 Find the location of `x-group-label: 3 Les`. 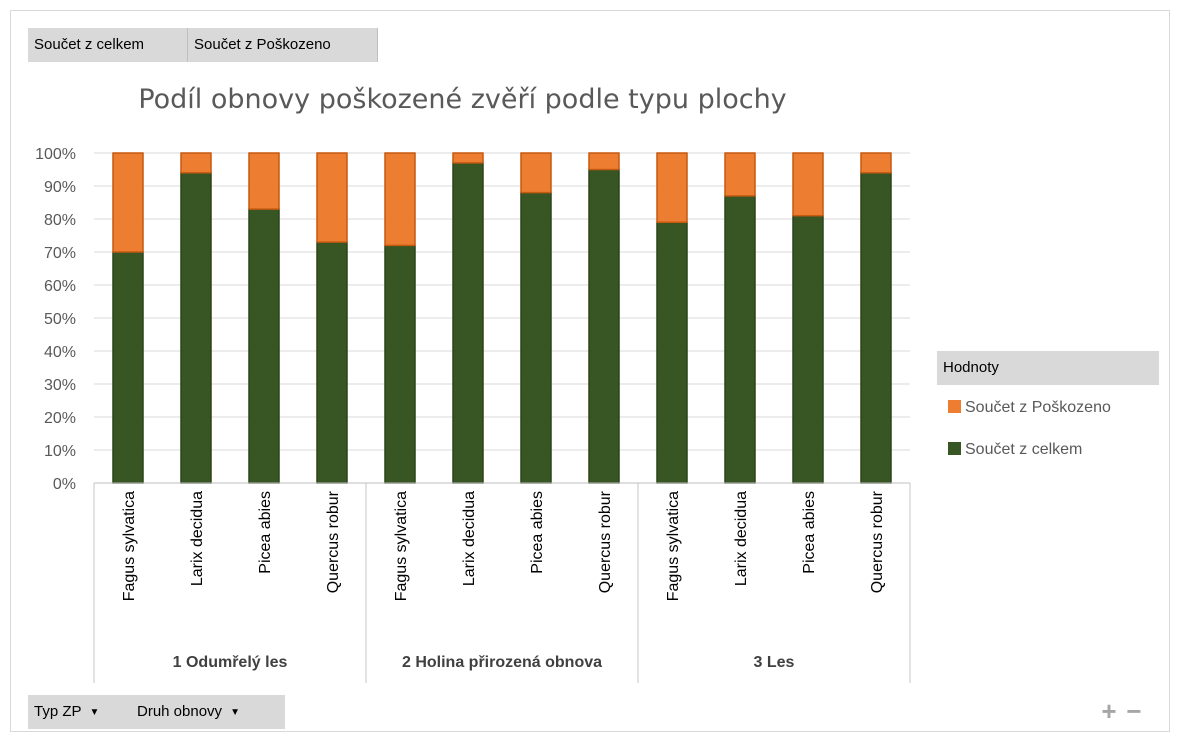

x-group-label: 3 Les is located at coordinates (774, 662).